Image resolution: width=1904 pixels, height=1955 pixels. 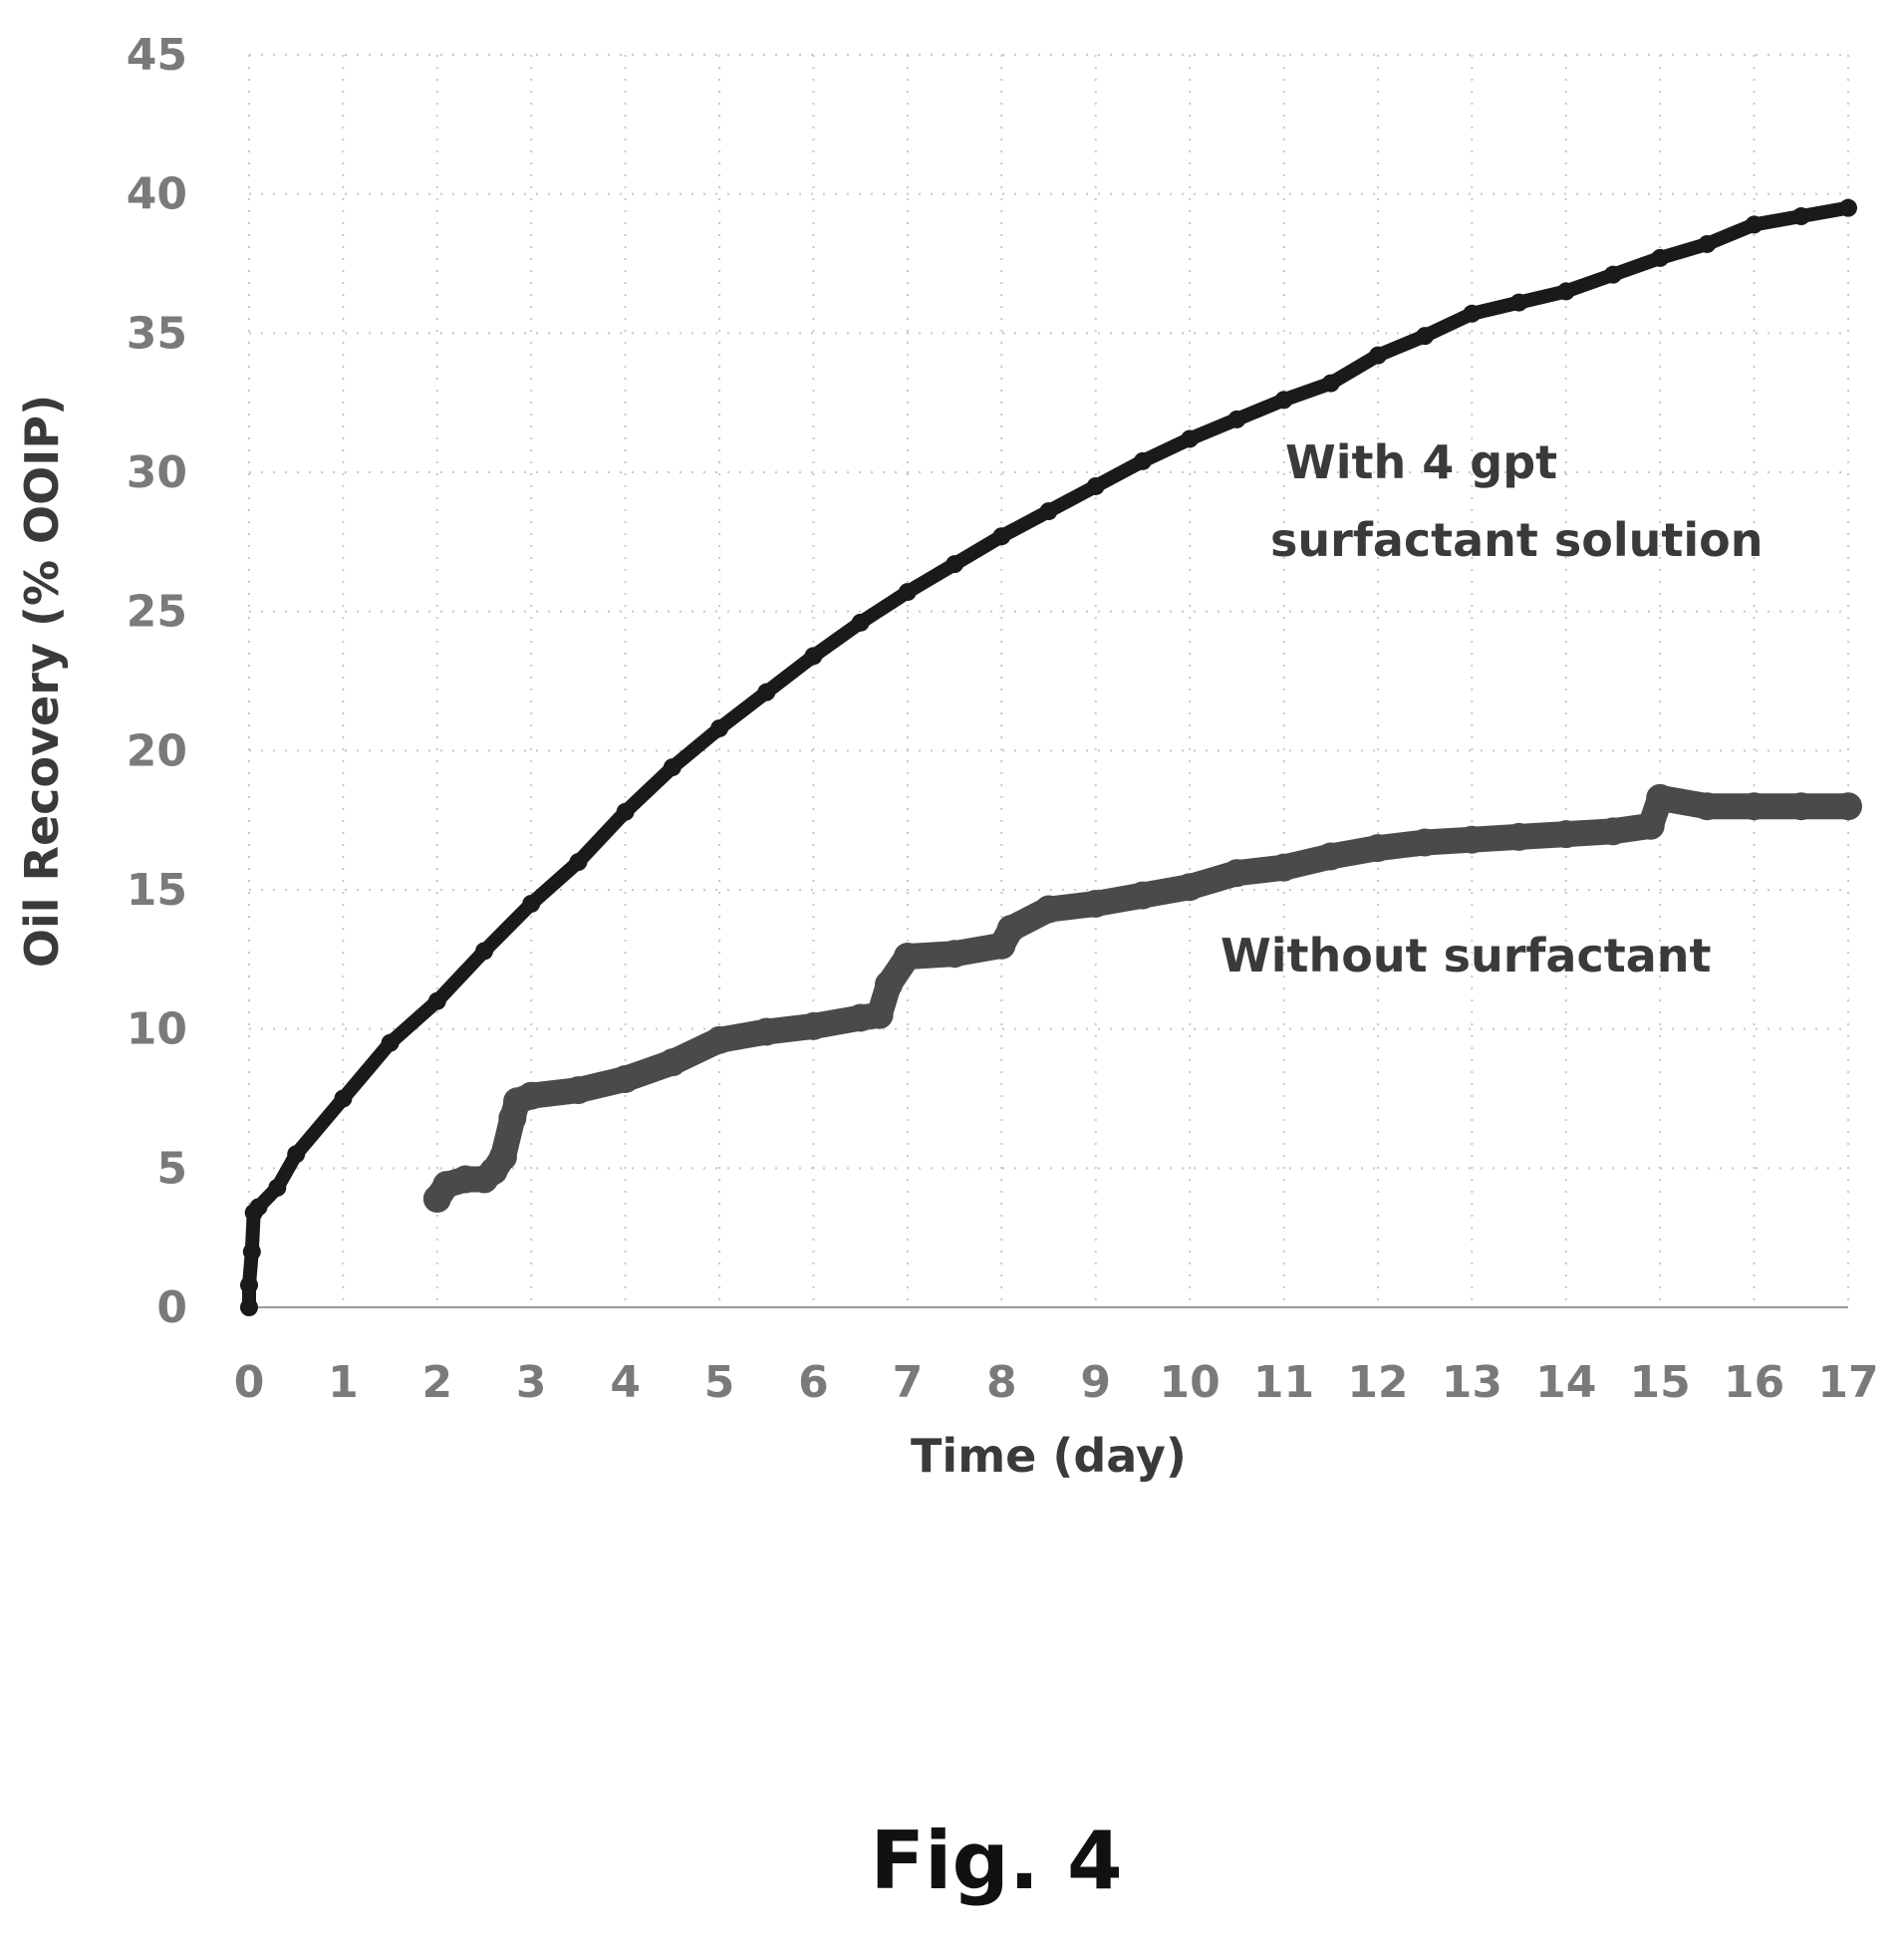 What do you see at coordinates (157, 612) in the screenshot?
I see `y-tick-label: 25` at bounding box center [157, 612].